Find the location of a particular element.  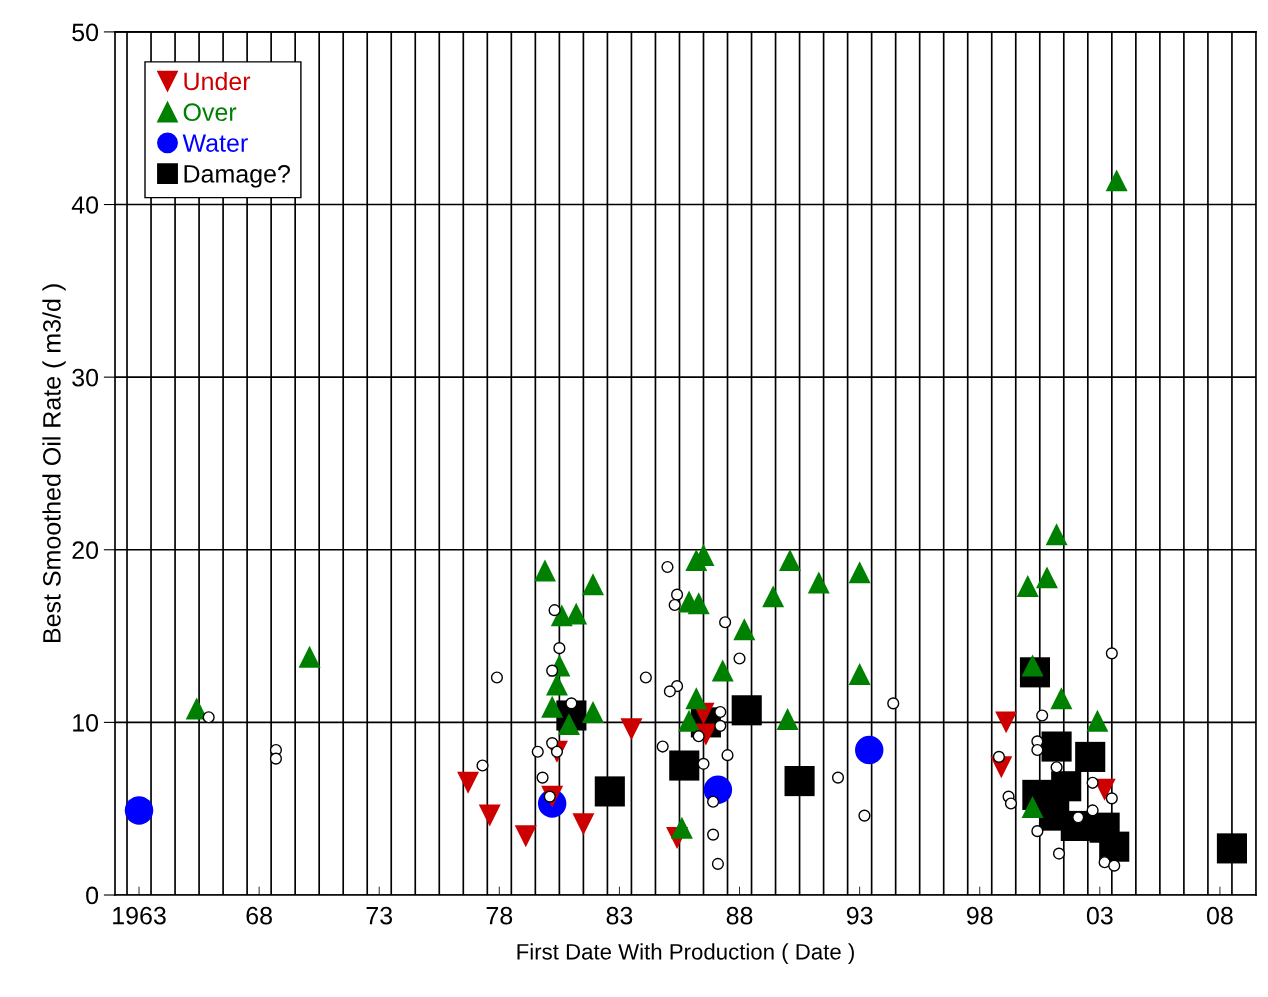

y-tick-label: 10 is located at coordinates (86, 722).